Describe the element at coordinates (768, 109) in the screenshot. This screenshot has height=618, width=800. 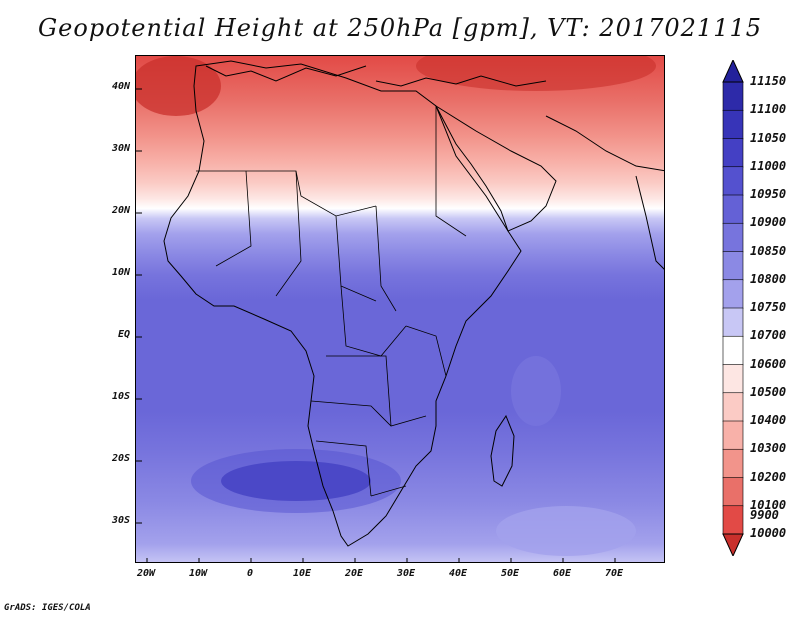
I see `colorbar-label: 11100` at that location.